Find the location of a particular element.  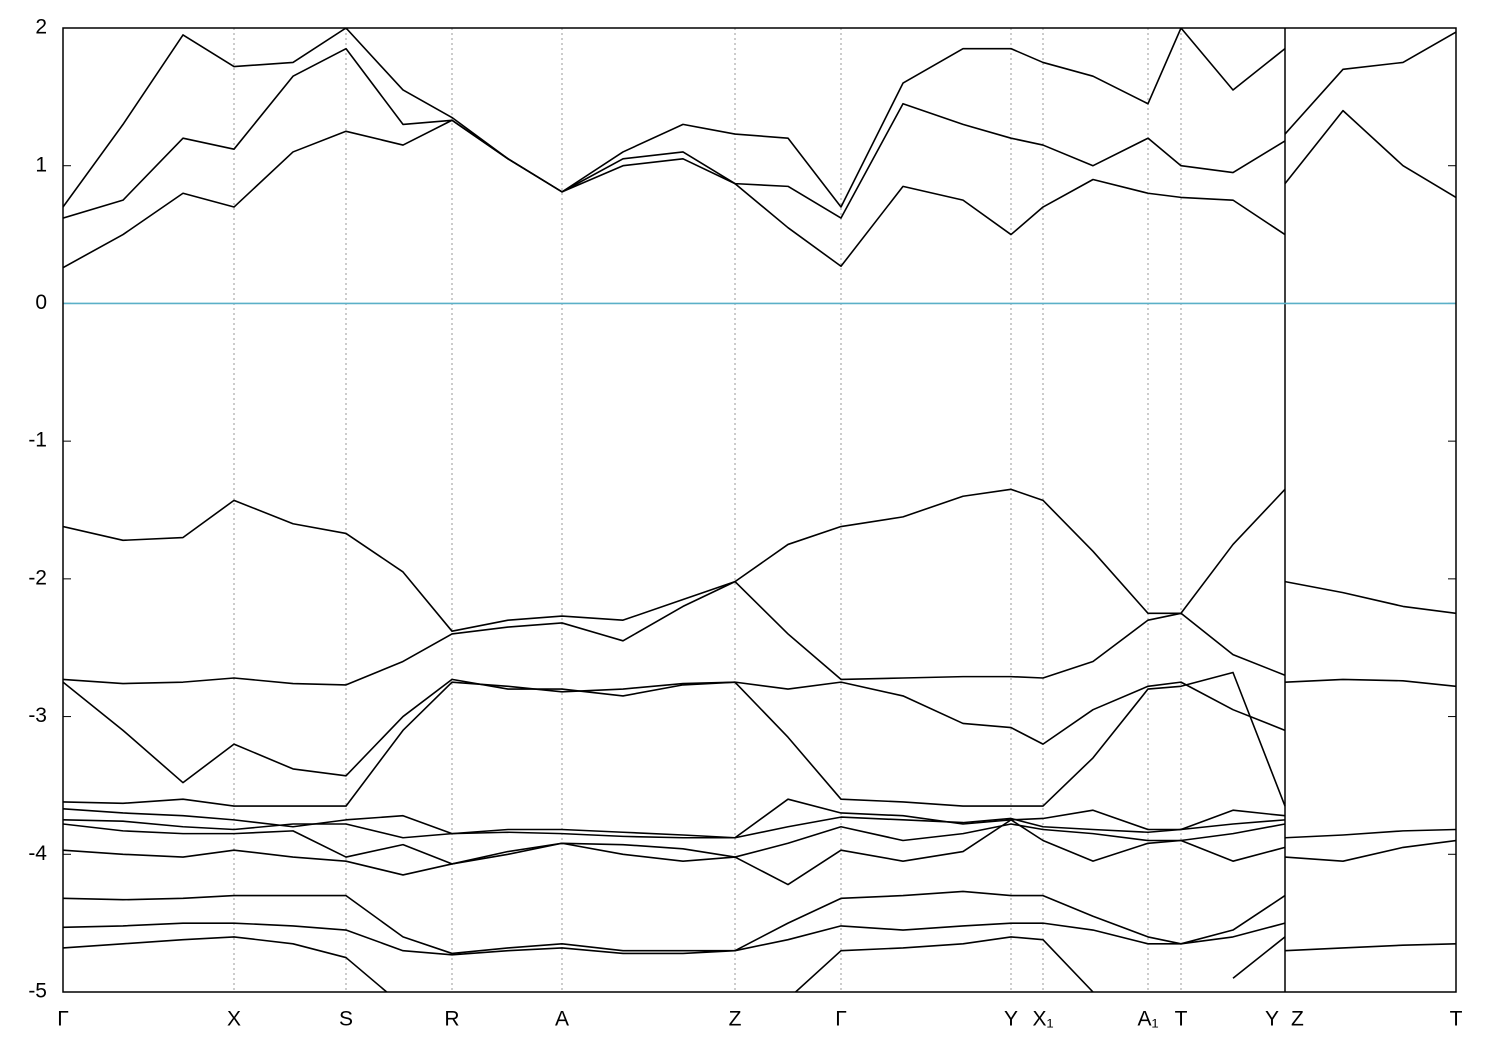

y-tick-label: 1 is located at coordinates (41, 164).